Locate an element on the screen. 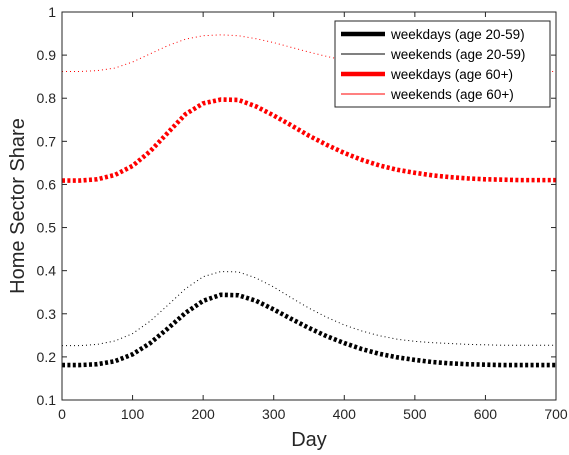  legend-label: weekends (age 20-59) is located at coordinates (457, 54).